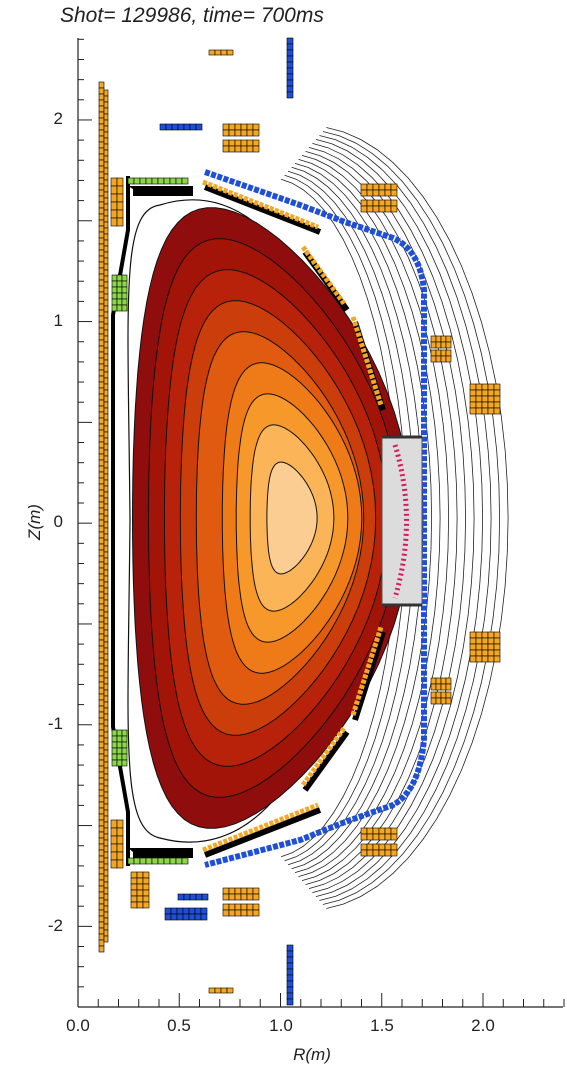 This screenshot has width=567, height=1068. What do you see at coordinates (367, 361) in the screenshot?
I see `upper-plate-2-tiles` at bounding box center [367, 361].